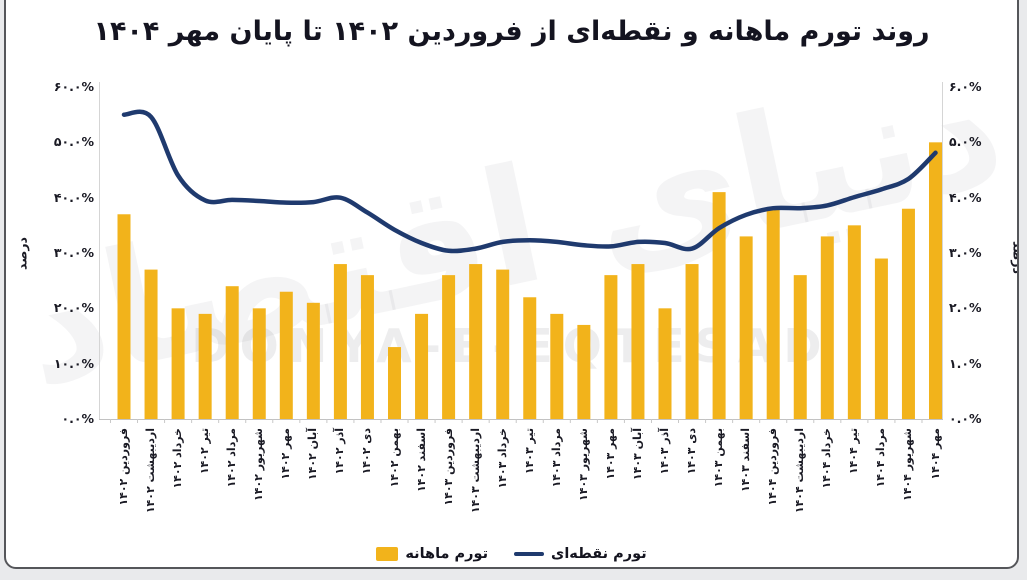  I want to click on left-axis-title: درصد, so click(22, 253).